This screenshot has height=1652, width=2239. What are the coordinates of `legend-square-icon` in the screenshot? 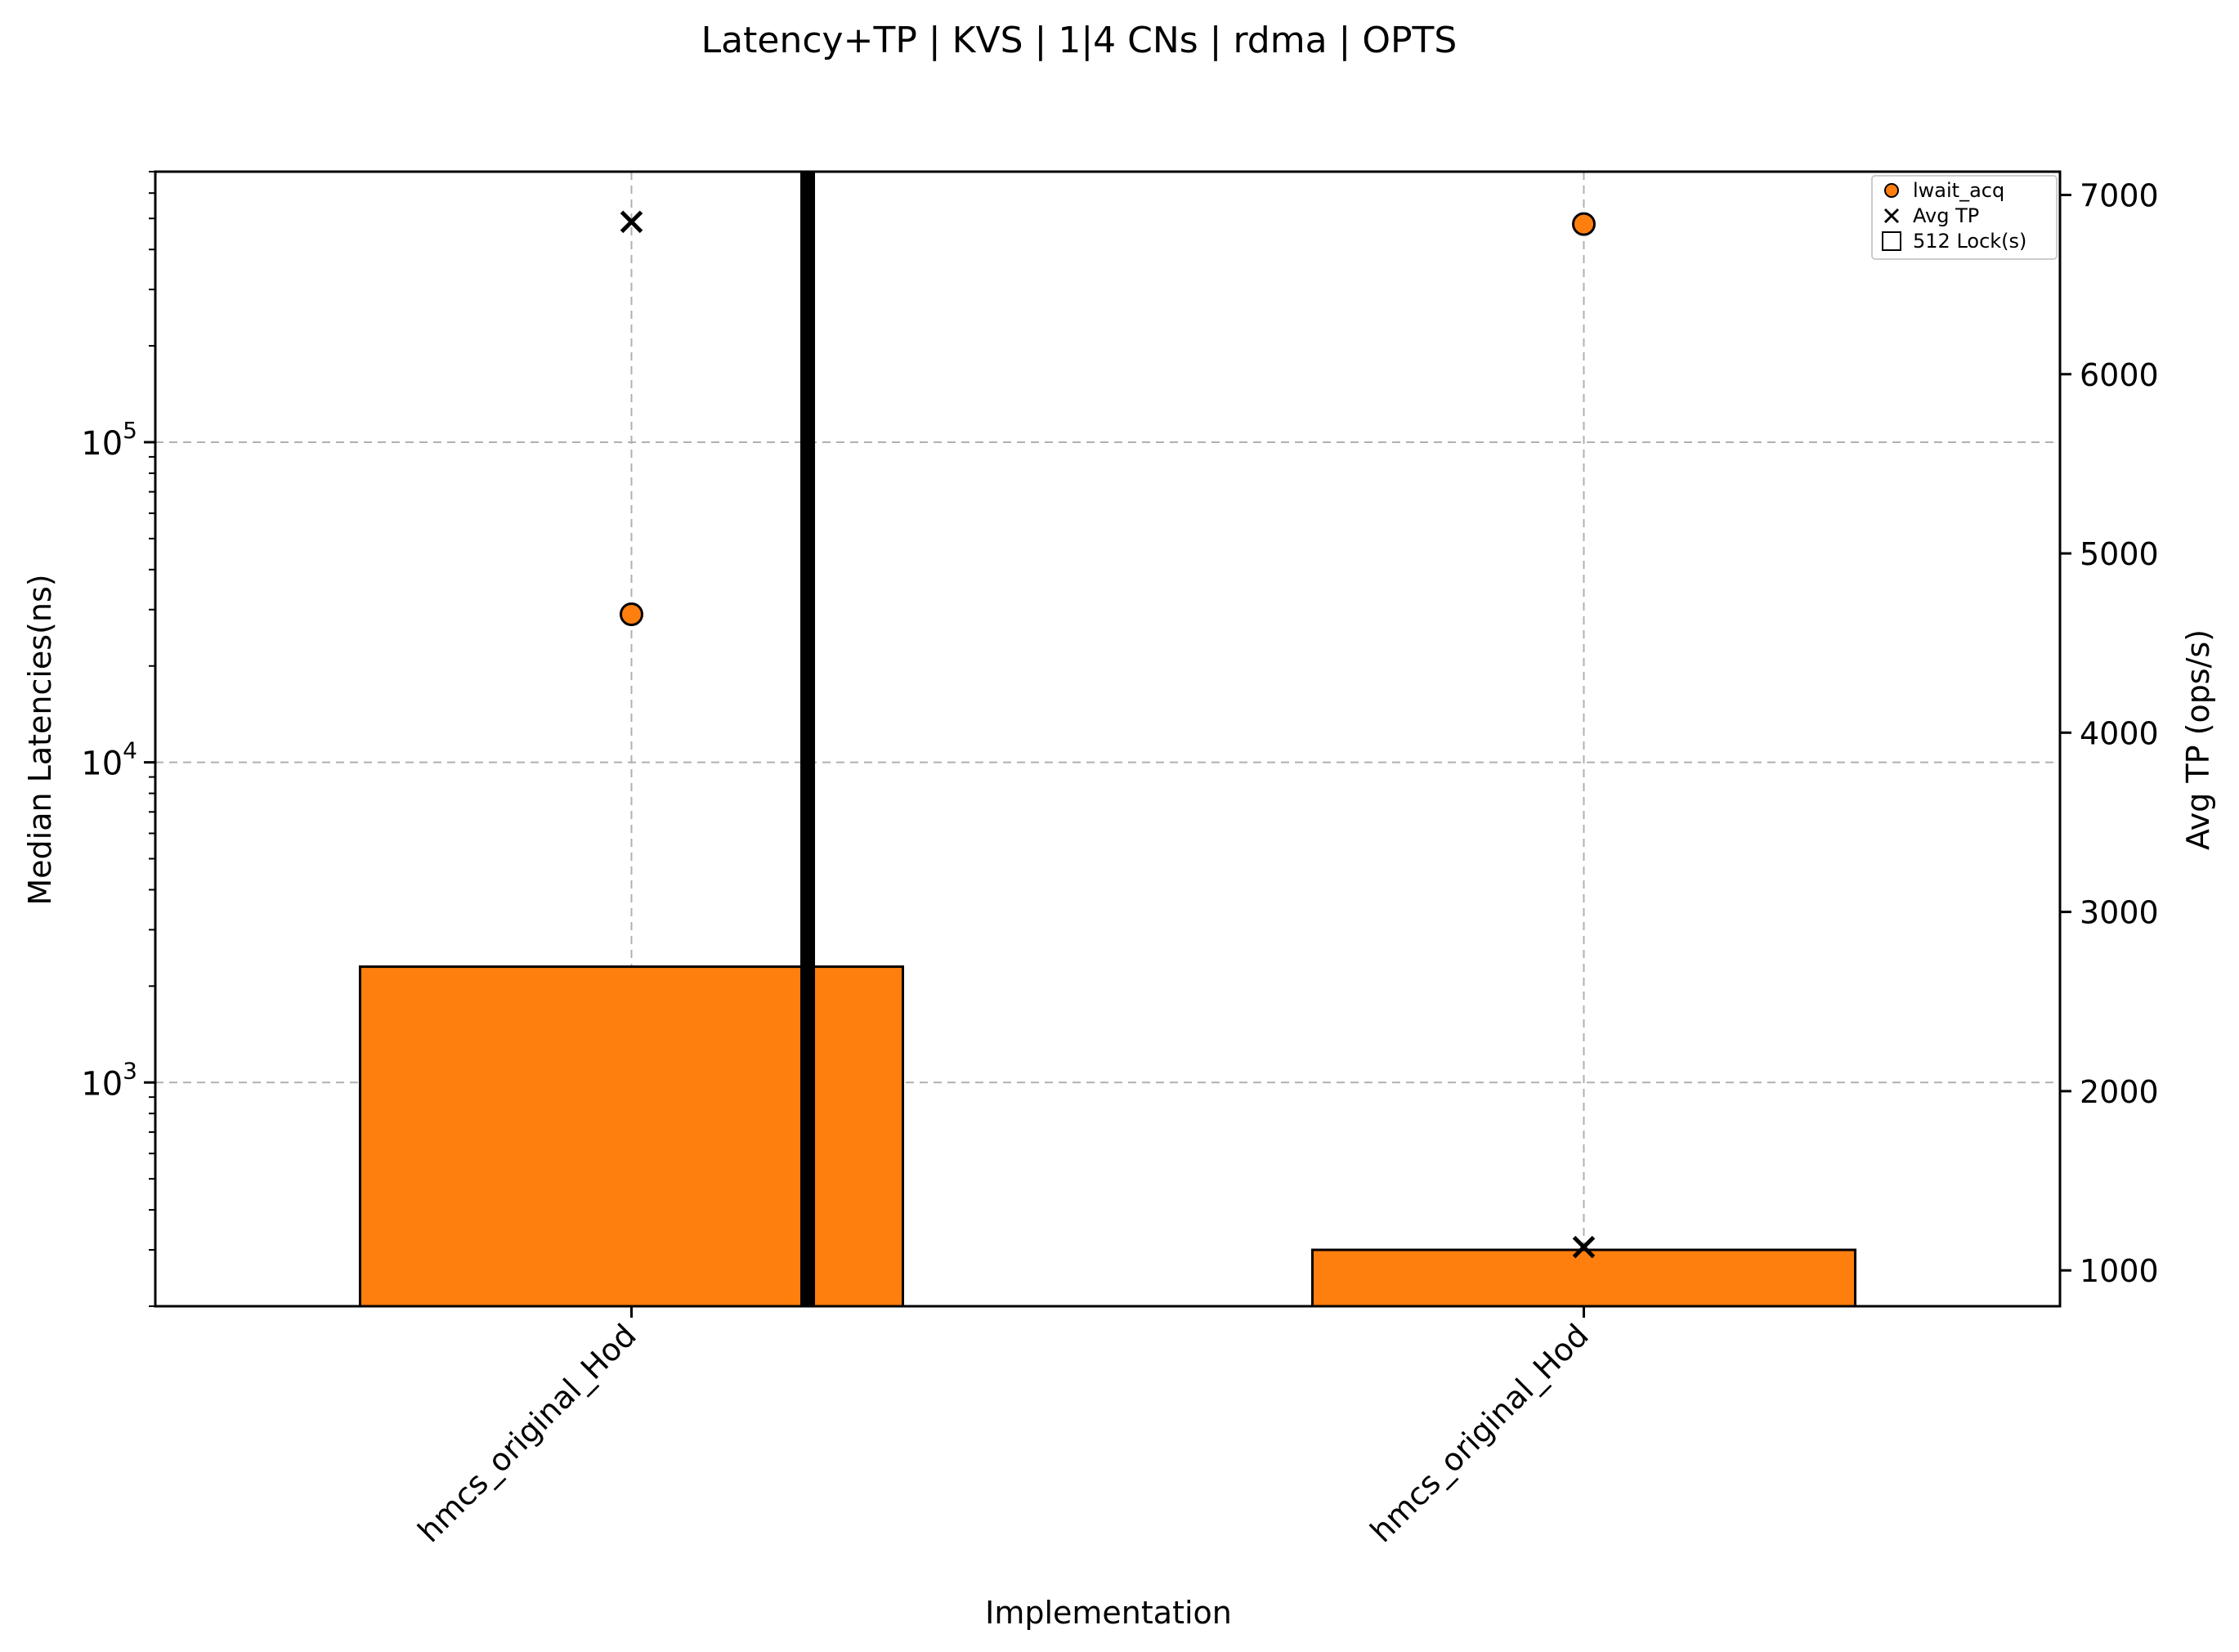 It's located at (1892, 241).